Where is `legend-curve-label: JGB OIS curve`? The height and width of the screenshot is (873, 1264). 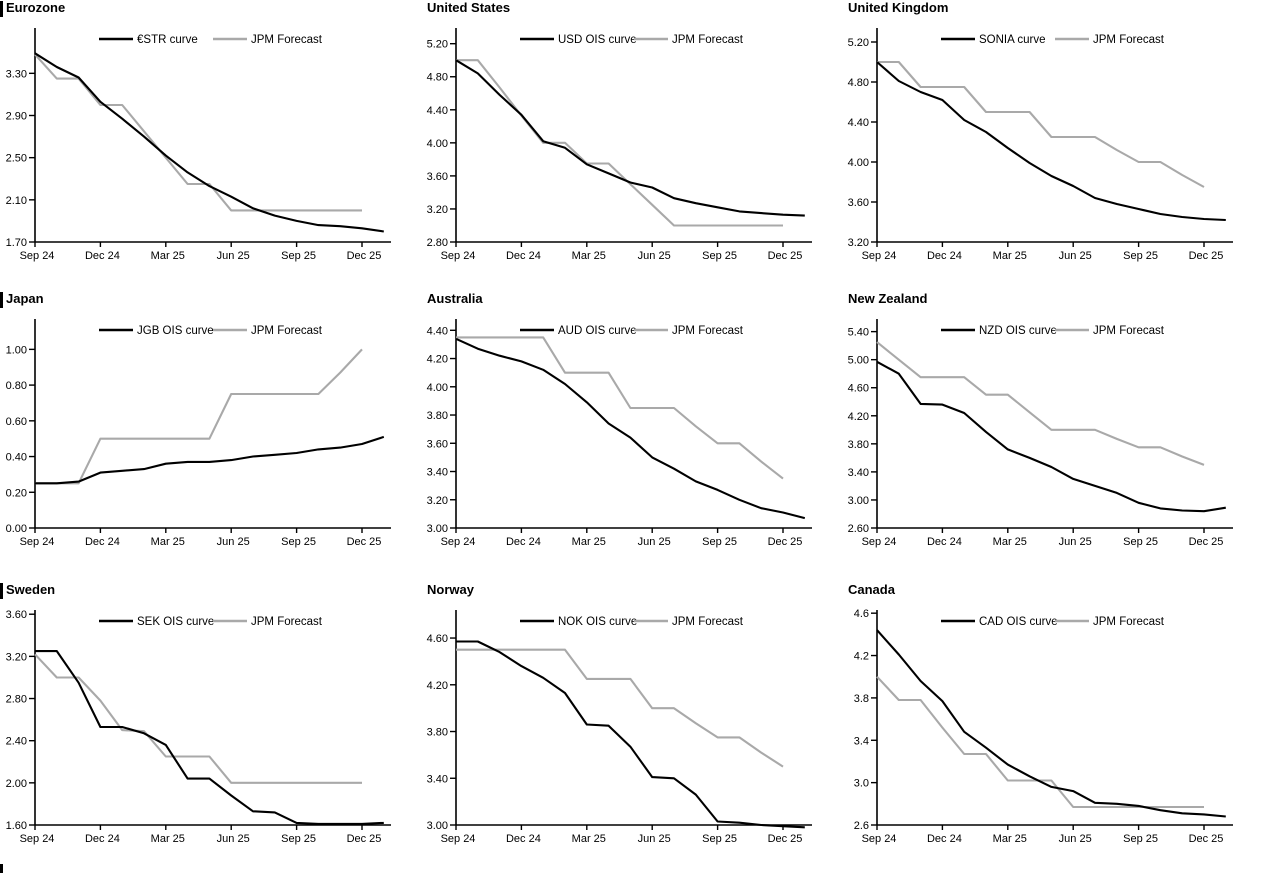
legend-curve-label: JGB OIS curve is located at coordinates (175, 331).